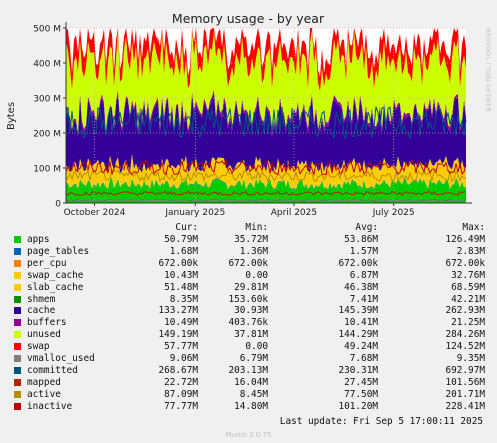  I want to click on legend-name: swap_cache, so click(55, 275).